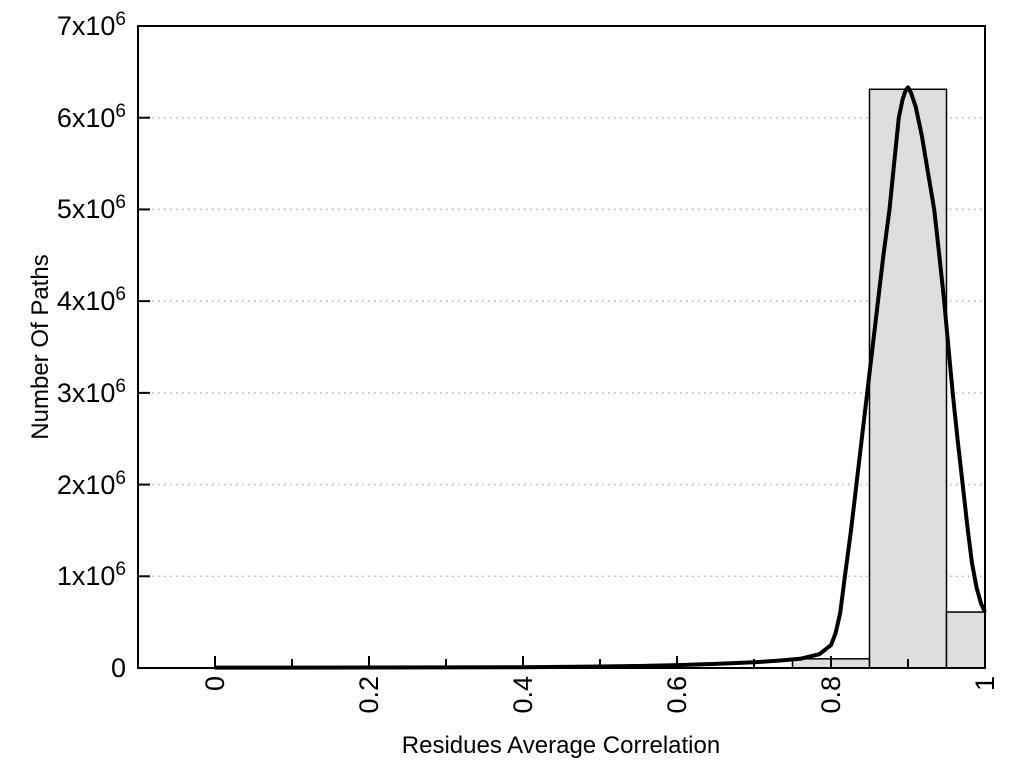 This screenshot has height=768, width=1024. What do you see at coordinates (561, 745) in the screenshot?
I see `x-axis-title: Residues Average Correlation` at bounding box center [561, 745].